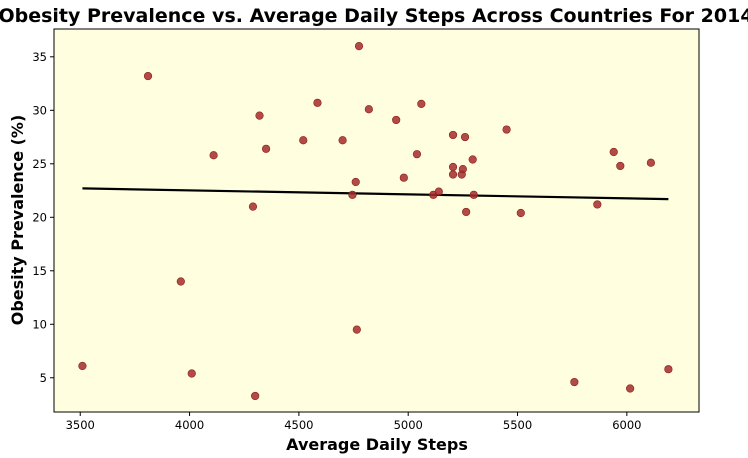 Image resolution: width=748 pixels, height=458 pixels. What do you see at coordinates (189, 425) in the screenshot?
I see `x-tick-label: 4000` at bounding box center [189, 425].